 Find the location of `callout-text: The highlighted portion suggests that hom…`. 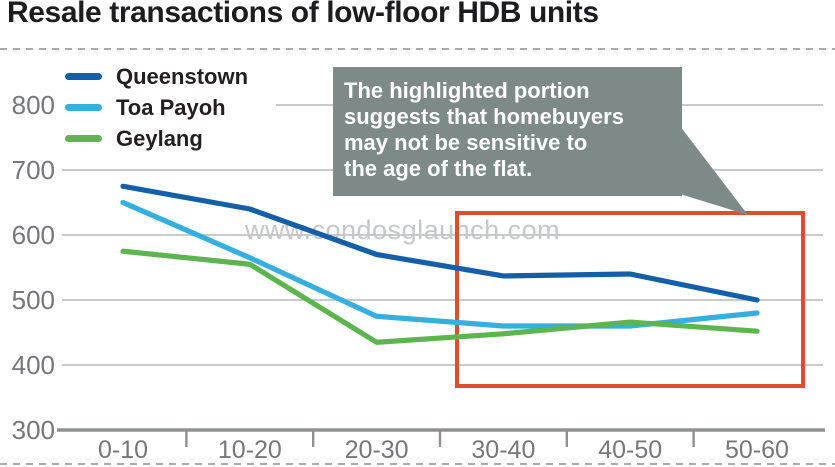

callout-text: The highlighted portion suggests that hom… is located at coordinates (508, 130).